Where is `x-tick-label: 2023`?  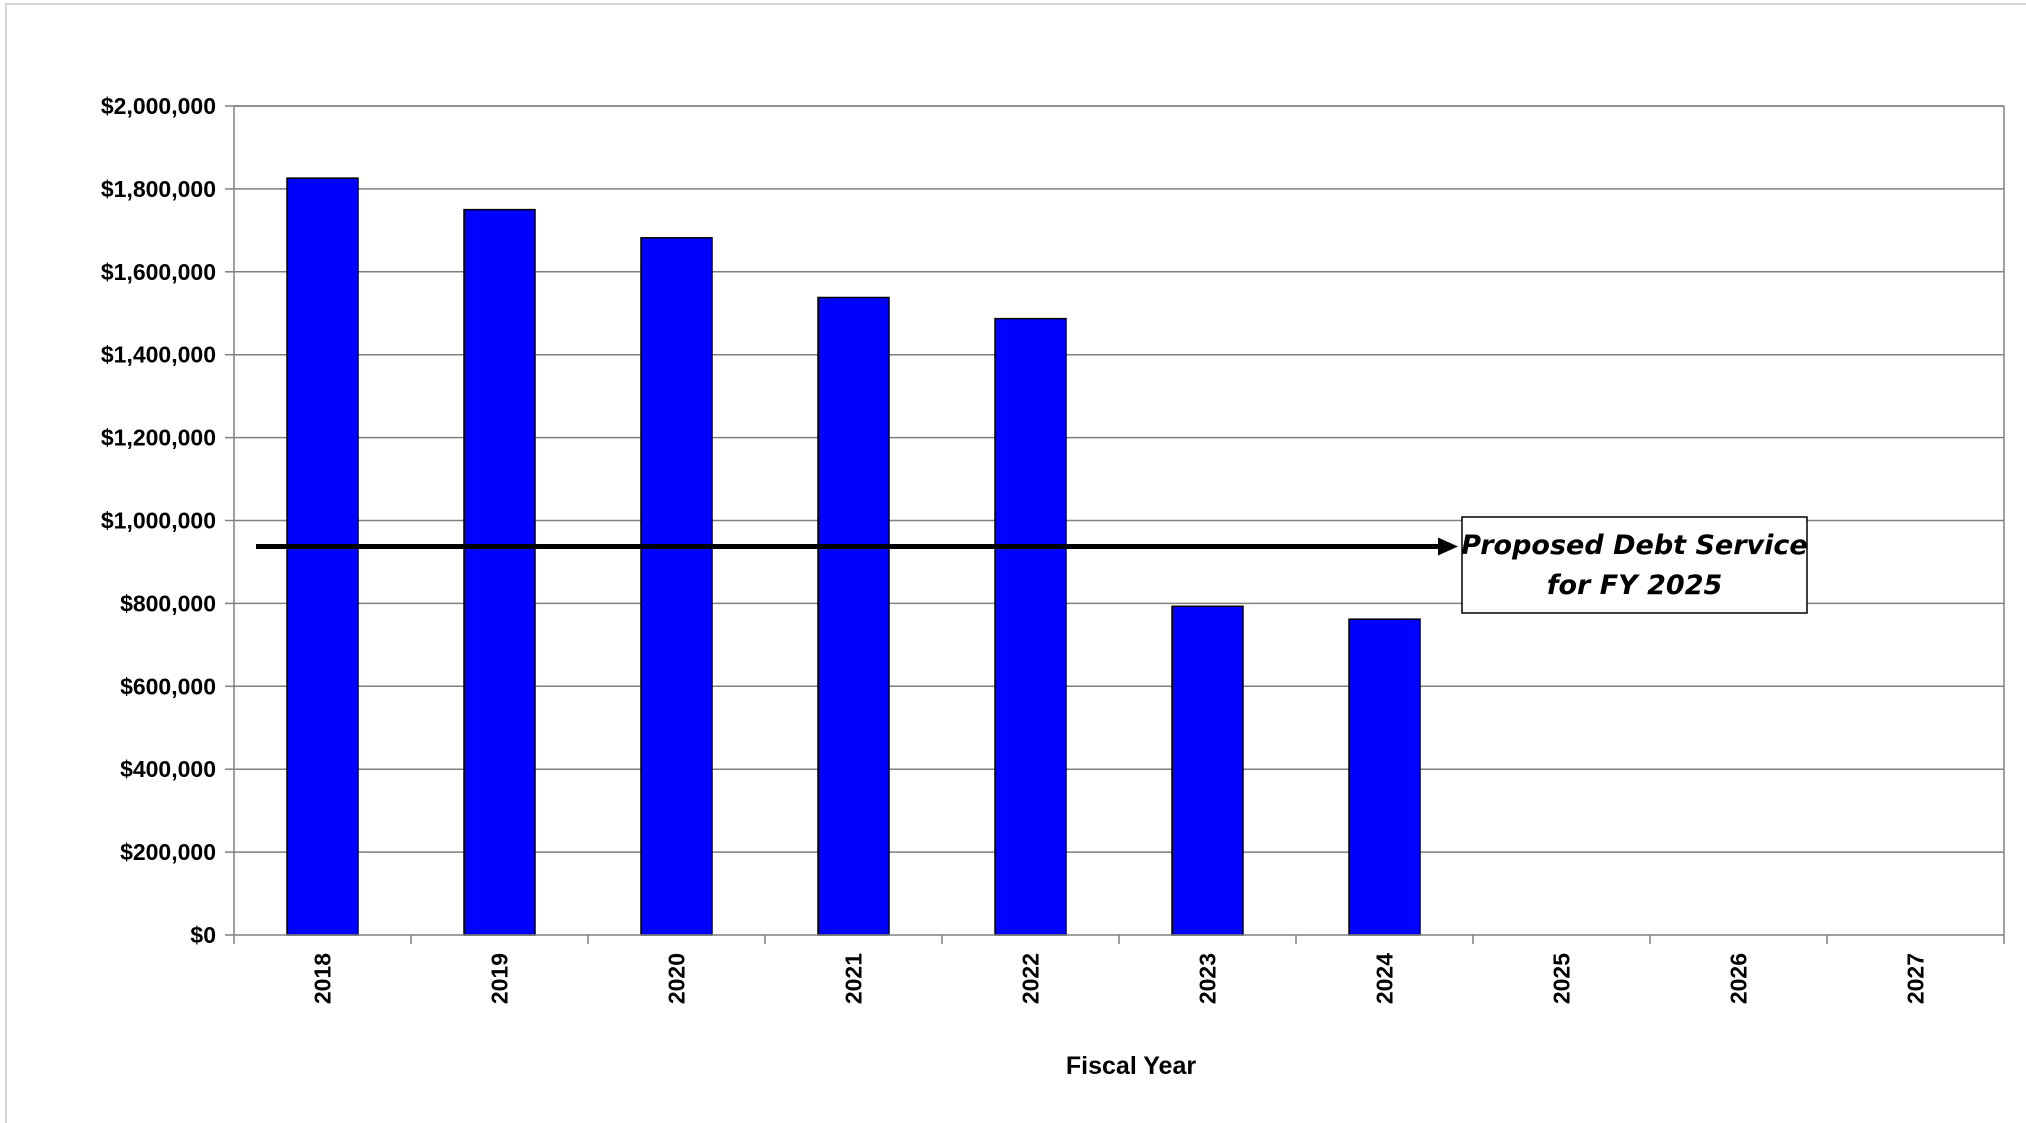 x-tick-label: 2023 is located at coordinates (1208, 978).